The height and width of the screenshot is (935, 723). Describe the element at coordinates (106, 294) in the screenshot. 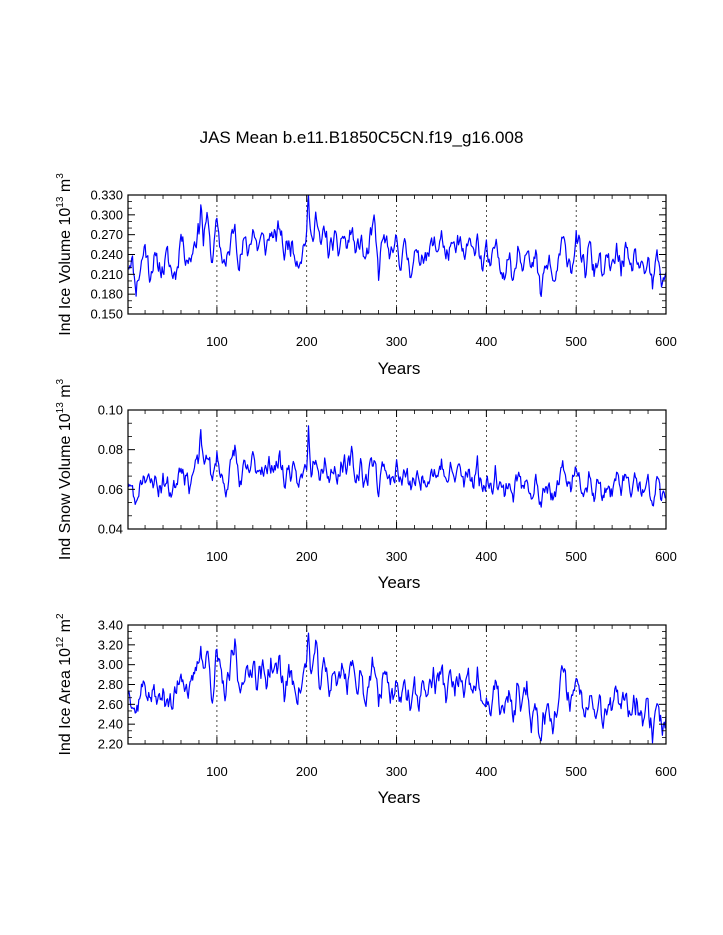

I see `ytick-label: 0.180` at that location.